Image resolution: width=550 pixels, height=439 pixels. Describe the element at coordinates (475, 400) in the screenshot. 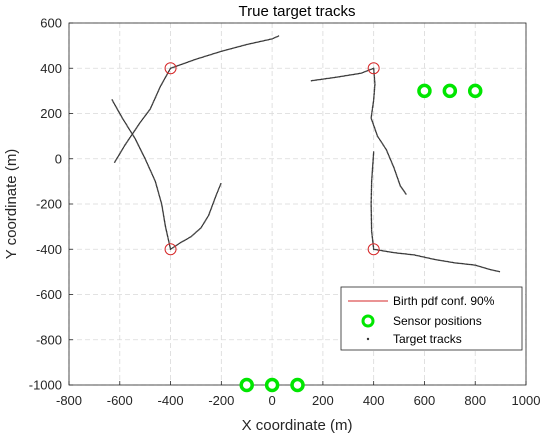

I see `x-tick-label: 800` at that location.